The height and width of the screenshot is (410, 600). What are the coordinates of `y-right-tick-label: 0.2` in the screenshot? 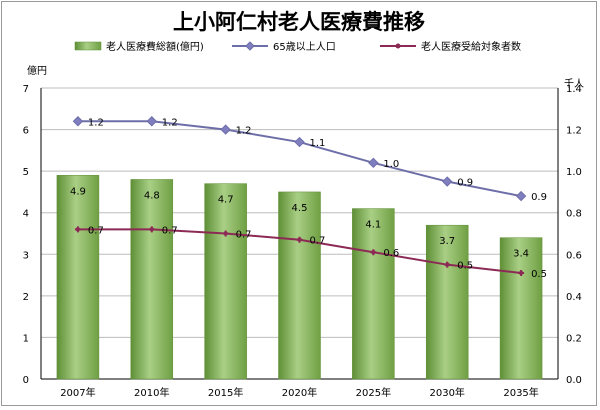 It's located at (574, 338).